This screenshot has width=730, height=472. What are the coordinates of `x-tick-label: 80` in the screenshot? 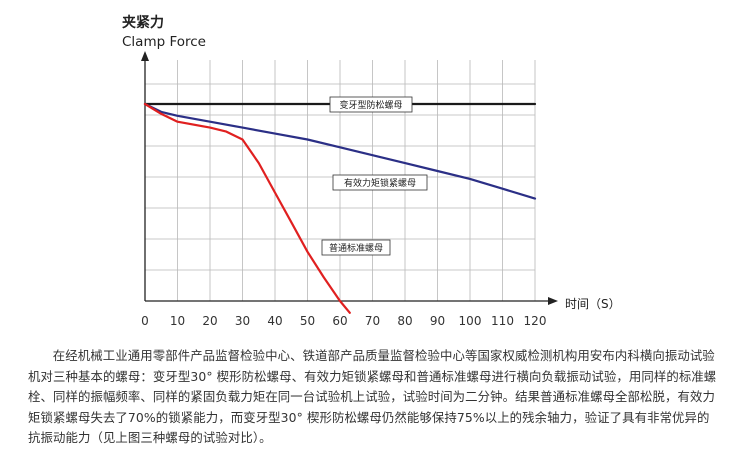 It's located at (404, 321).